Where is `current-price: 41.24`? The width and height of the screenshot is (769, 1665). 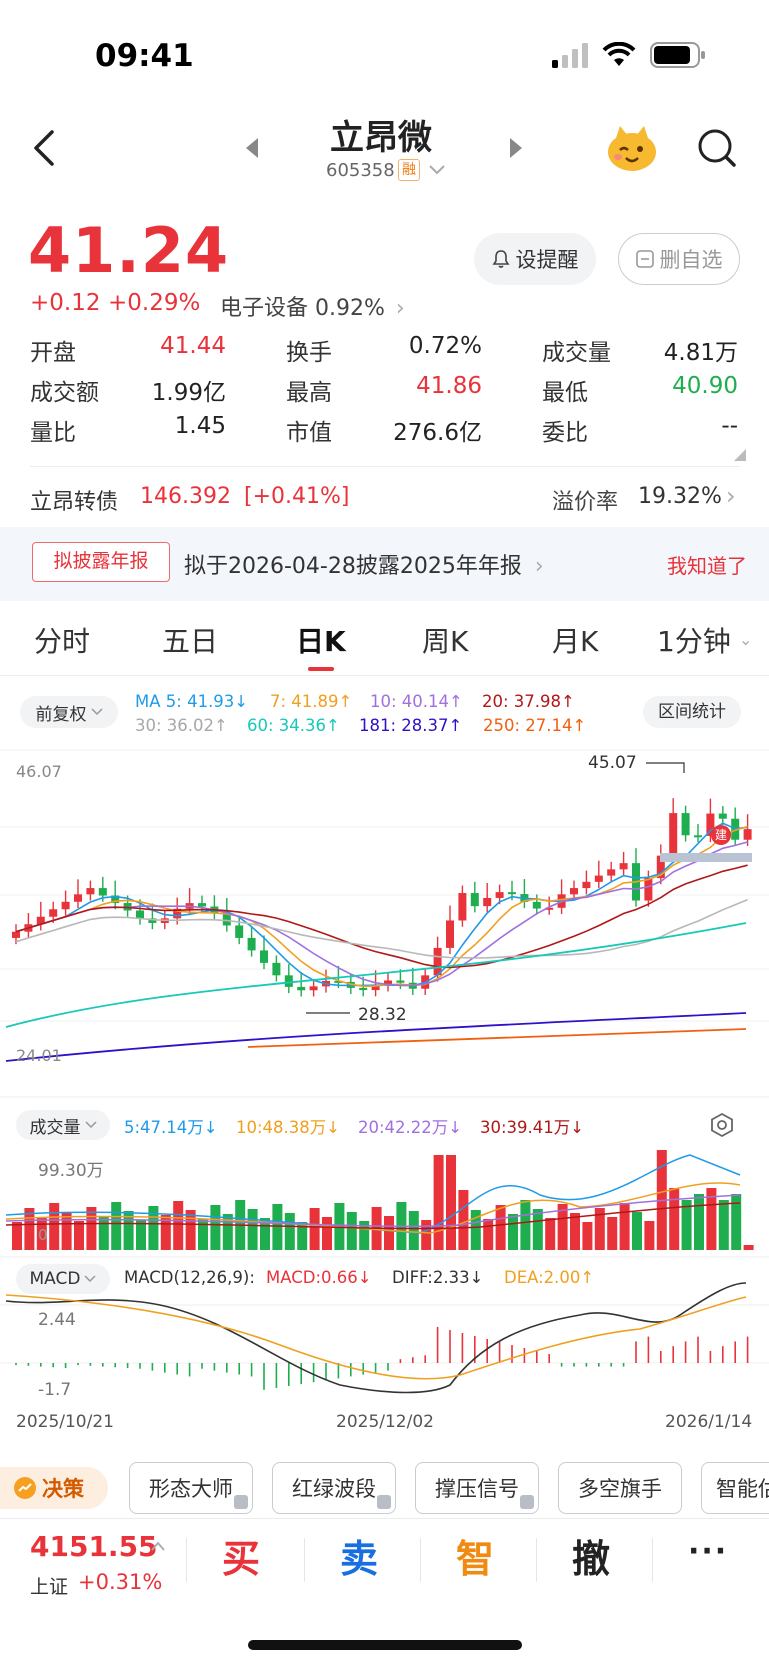 current-price: 41.24 is located at coordinates (129, 250).